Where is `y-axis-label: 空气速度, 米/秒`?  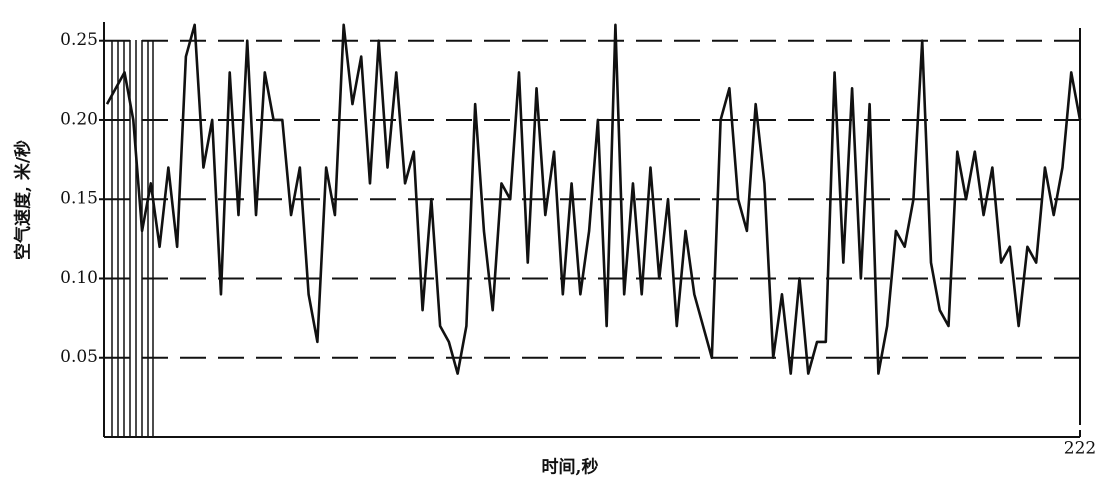 y-axis-label: 空气速度, 米/秒 is located at coordinates (23, 200).